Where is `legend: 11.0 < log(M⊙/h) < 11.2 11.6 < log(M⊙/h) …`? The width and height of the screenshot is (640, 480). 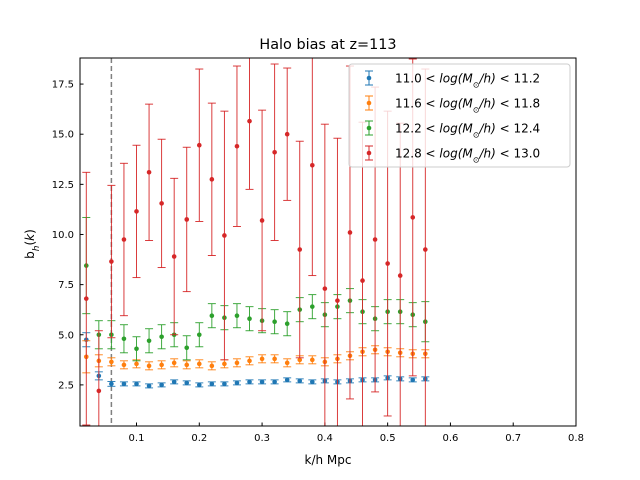 legend: 11.0 < log(M⊙/h) < 11.2 11.6 < log(M⊙/h) … is located at coordinates (459, 115).